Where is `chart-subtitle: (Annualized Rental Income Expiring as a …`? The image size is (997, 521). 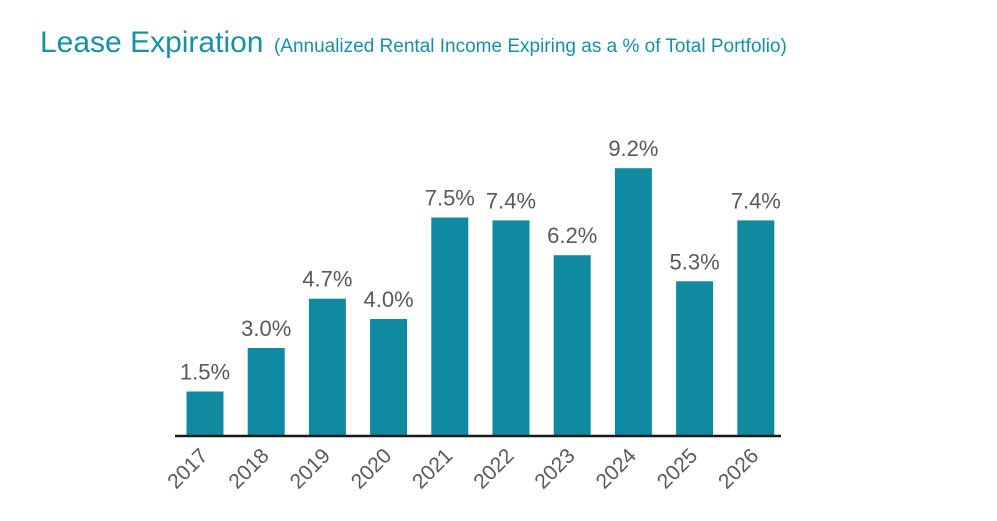
chart-subtitle: (Annualized Rental Income Expiring as a … is located at coordinates (530, 46).